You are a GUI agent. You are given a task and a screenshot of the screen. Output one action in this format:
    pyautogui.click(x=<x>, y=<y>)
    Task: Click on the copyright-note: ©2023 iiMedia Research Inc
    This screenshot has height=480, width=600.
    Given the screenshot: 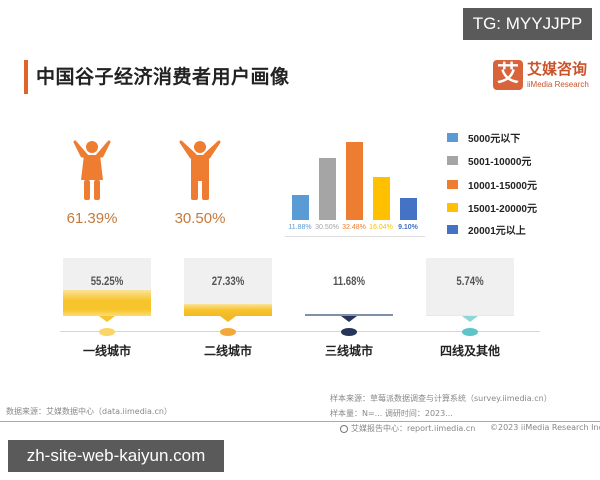 What is the action you would take?
    pyautogui.click(x=545, y=427)
    